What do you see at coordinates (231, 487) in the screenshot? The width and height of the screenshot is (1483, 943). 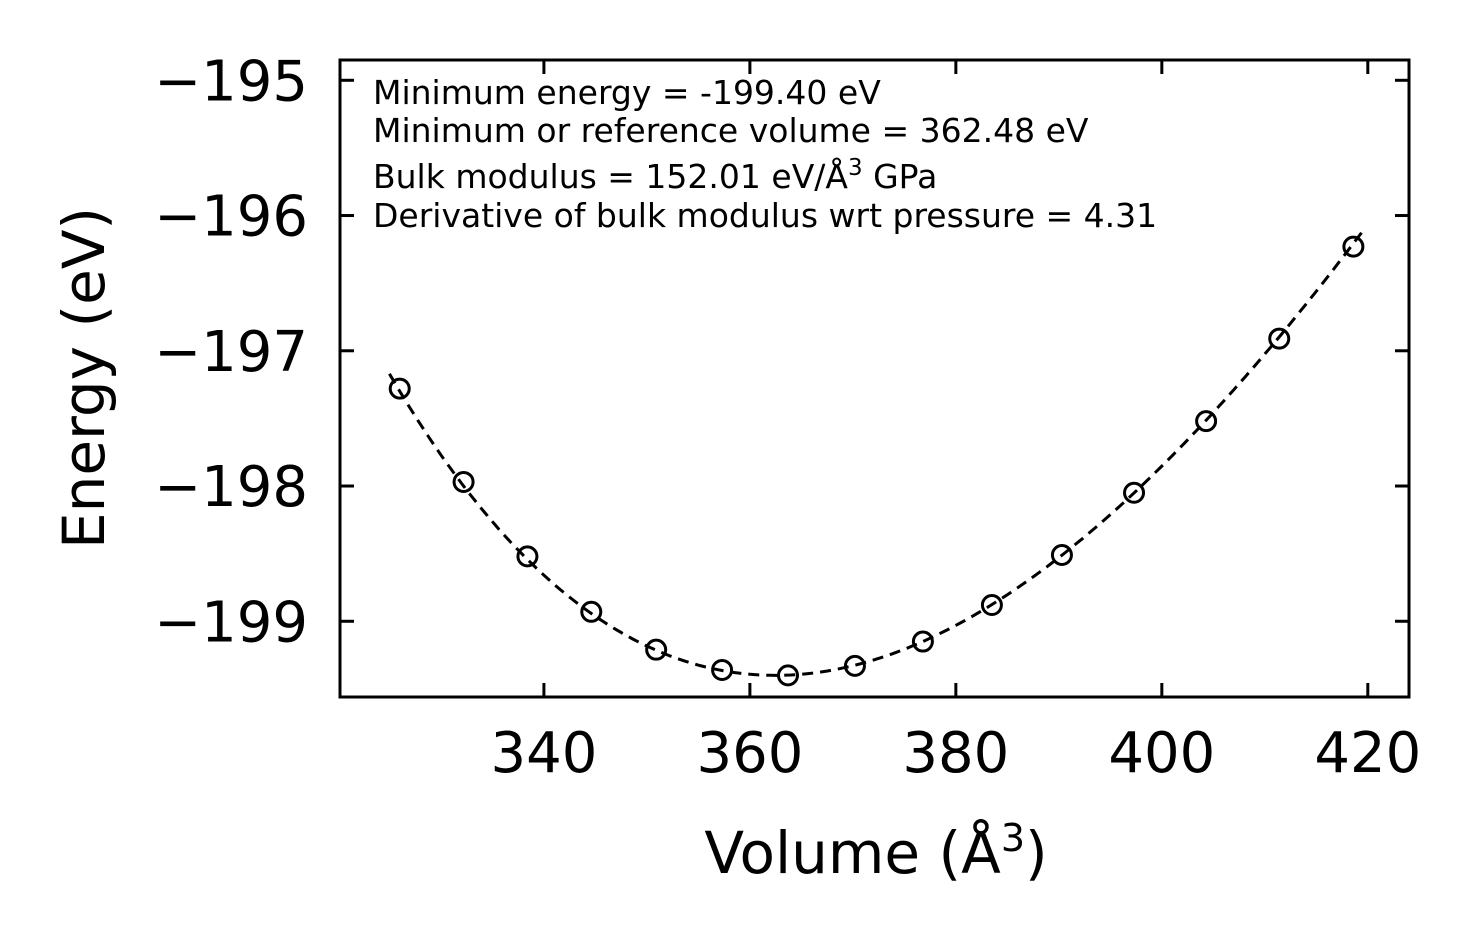 I see `y-tick-label: −198` at bounding box center [231, 487].